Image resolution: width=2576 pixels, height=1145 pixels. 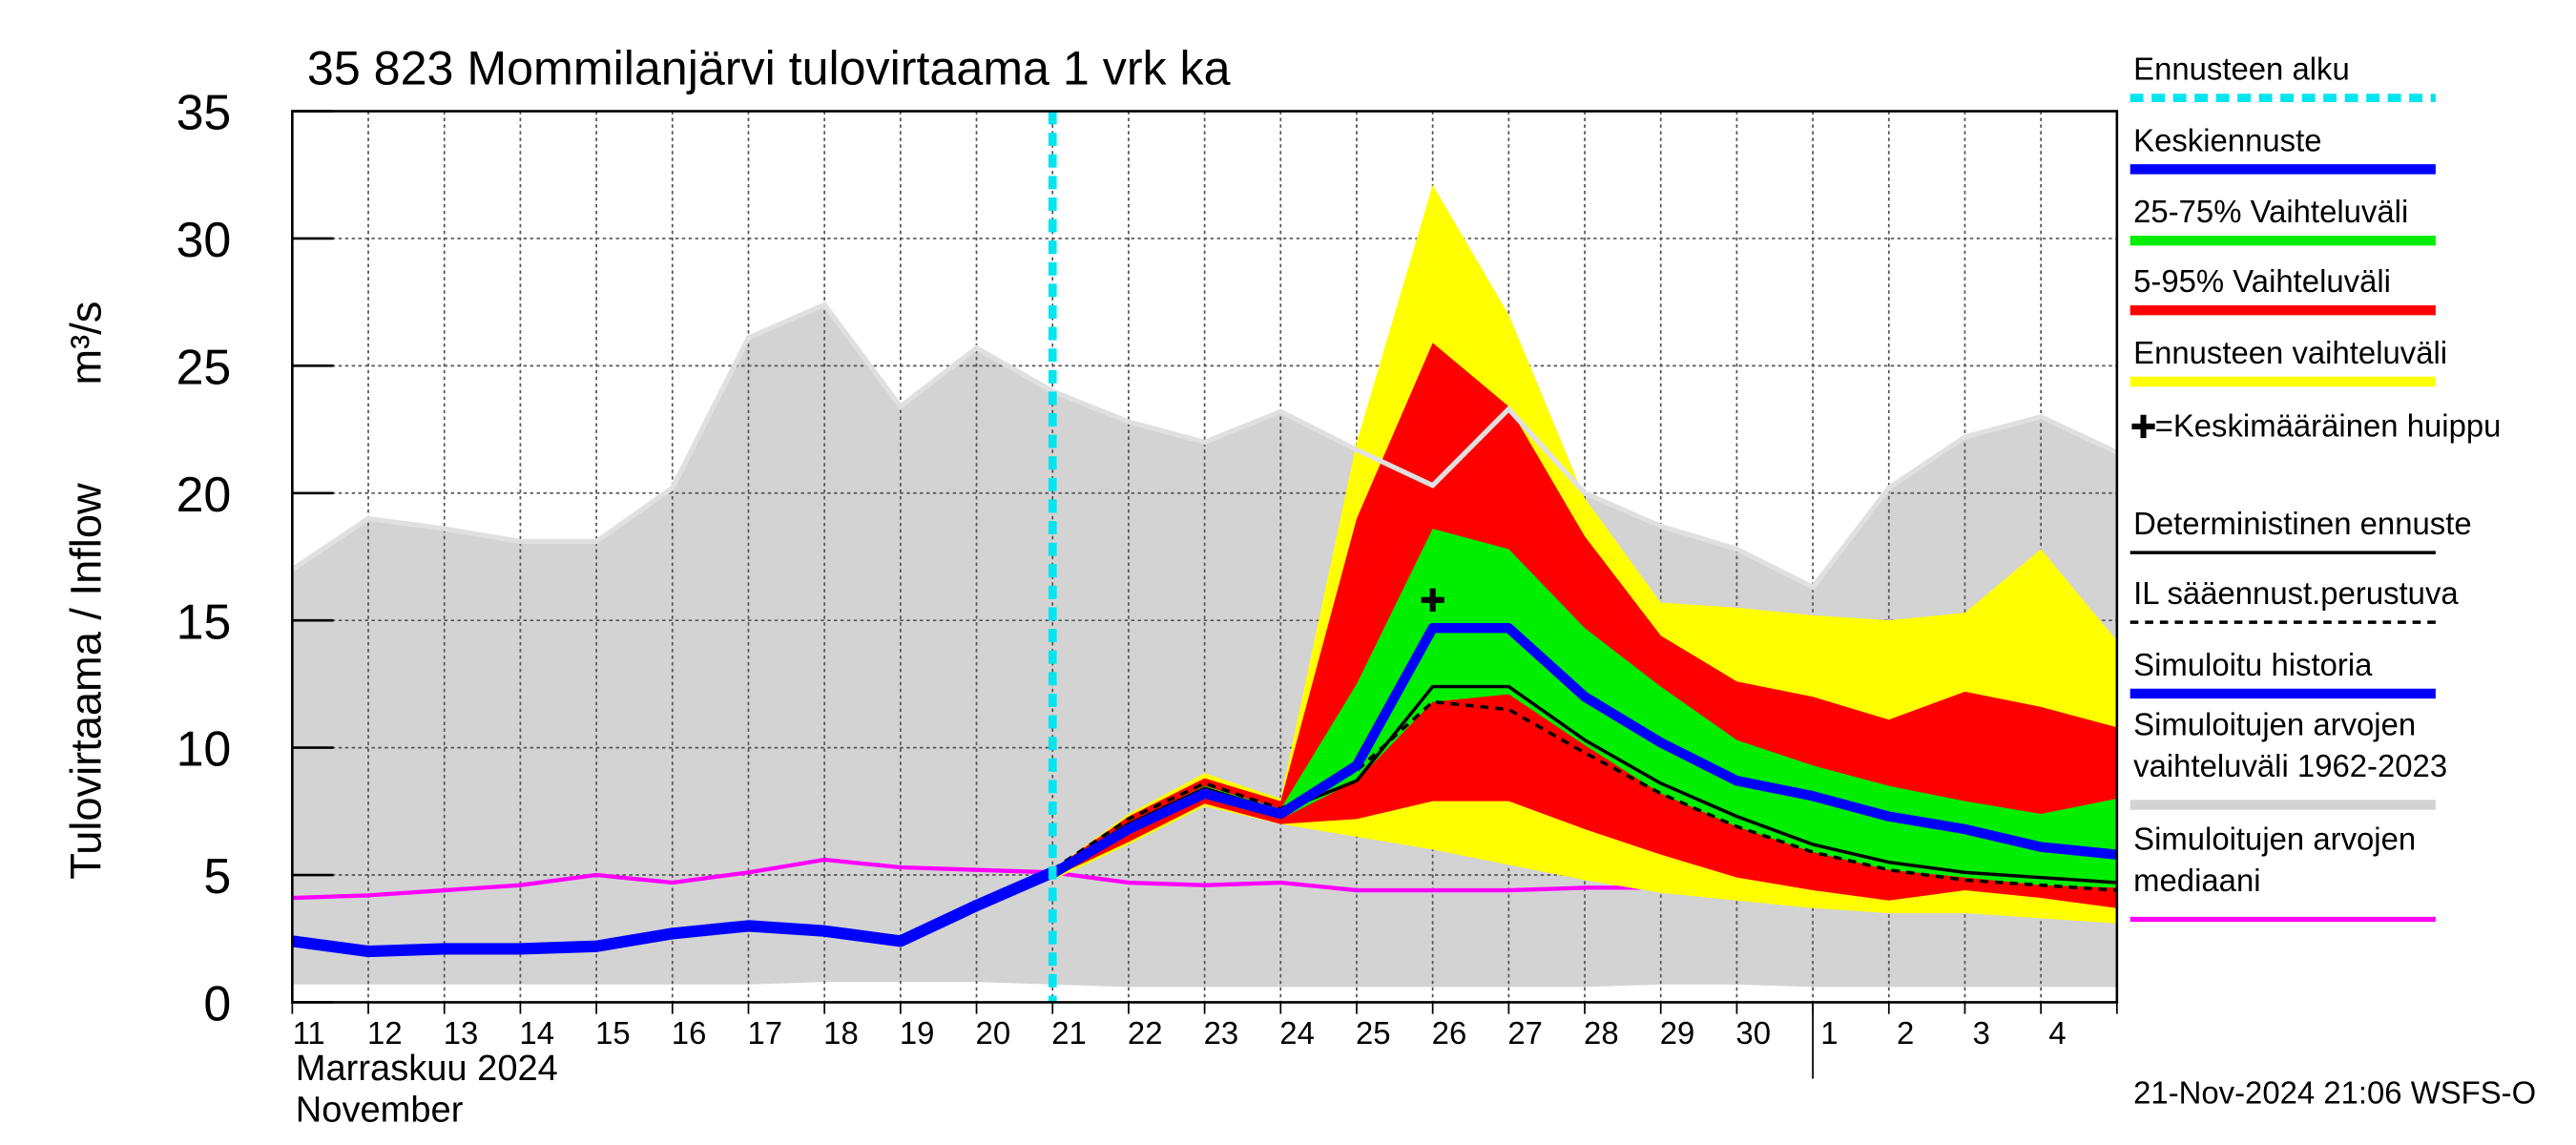 What do you see at coordinates (2290, 352) in the screenshot?
I see `legend-label: Ennusteen vaihteluväli` at bounding box center [2290, 352].